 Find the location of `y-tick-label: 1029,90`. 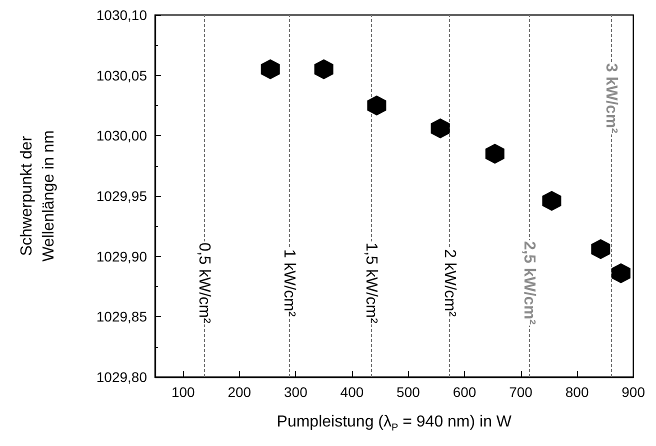

y-tick-label: 1029,90 is located at coordinates (122, 256).